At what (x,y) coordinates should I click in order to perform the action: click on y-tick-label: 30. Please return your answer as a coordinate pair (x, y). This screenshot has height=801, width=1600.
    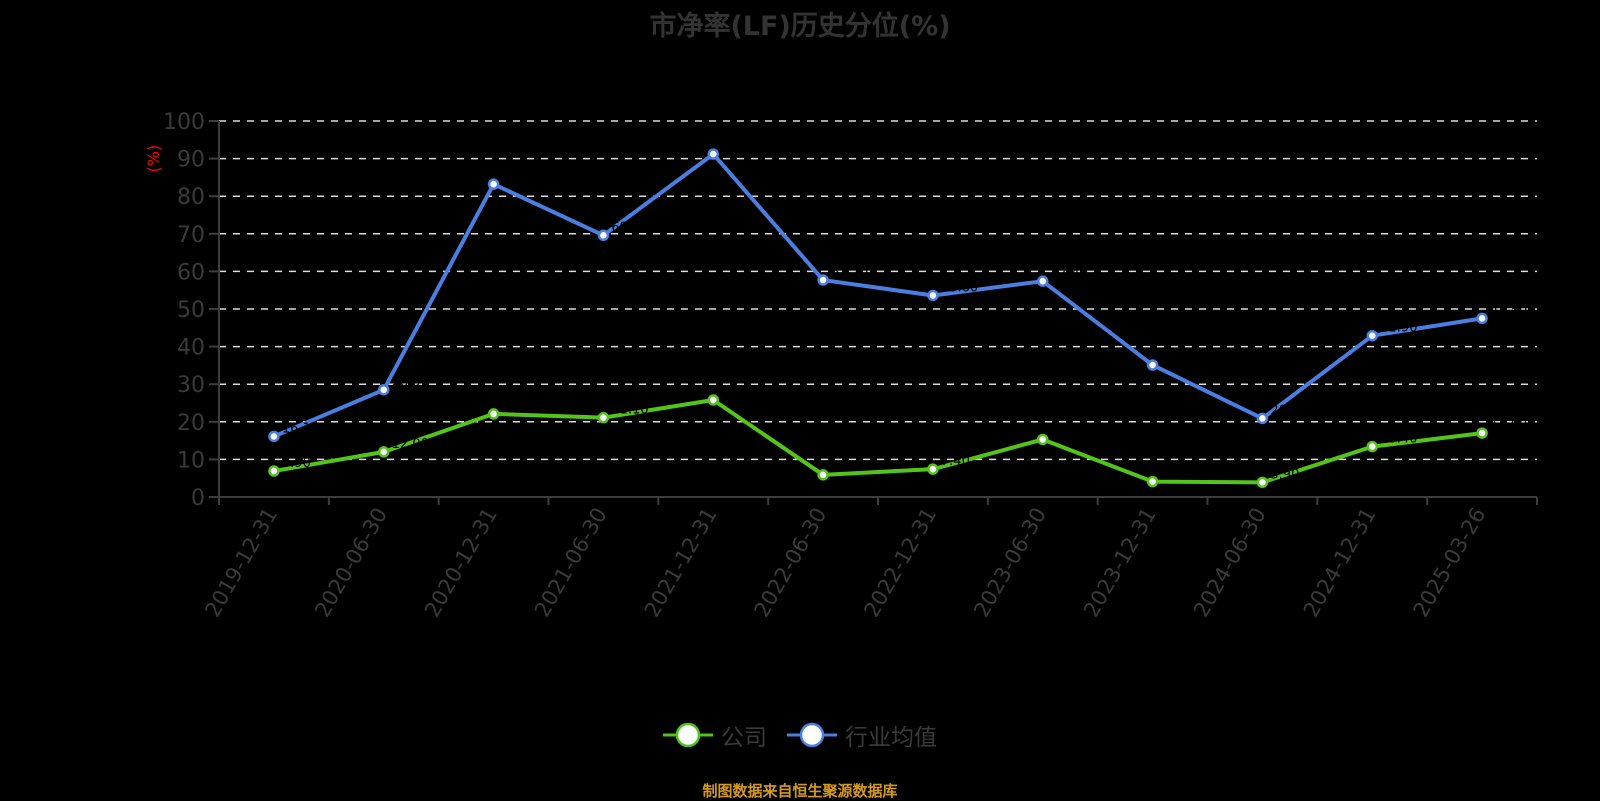
    Looking at the image, I should click on (191, 385).